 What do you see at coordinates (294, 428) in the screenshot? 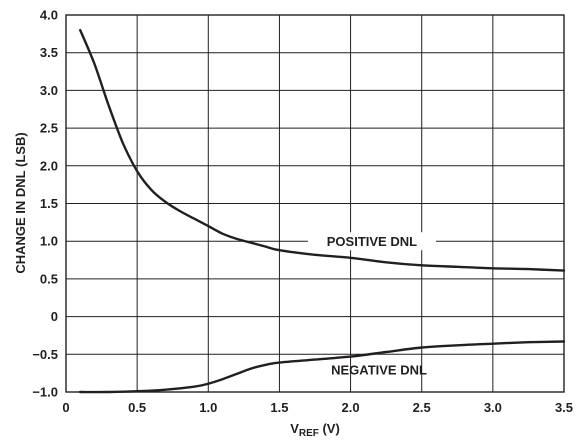
I see `x-axis-label-main: V` at bounding box center [294, 428].